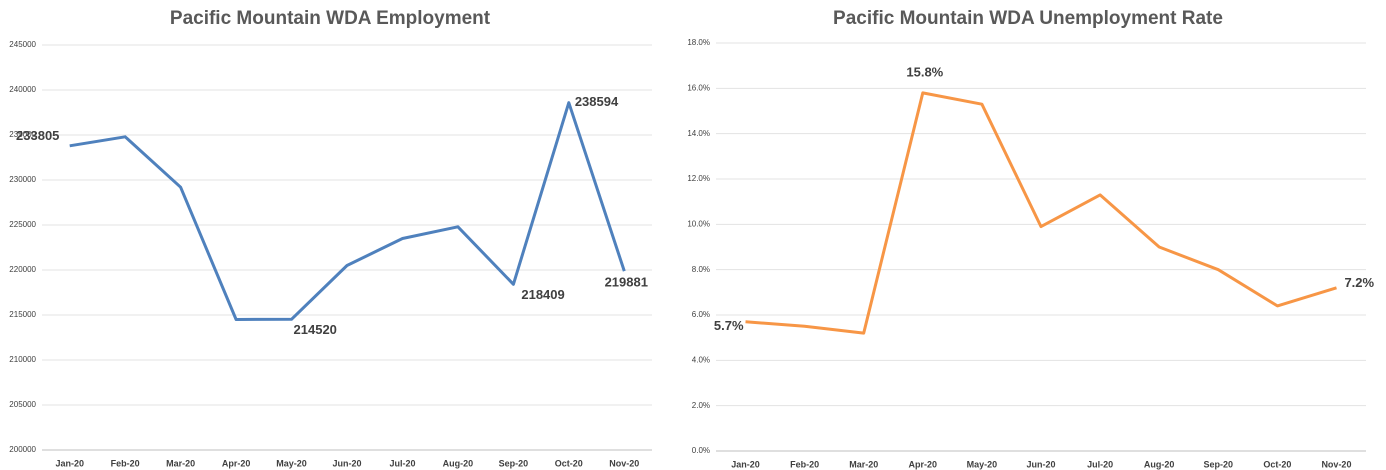 The image size is (1386, 470). What do you see at coordinates (22, 224) in the screenshot?
I see `y-tick-label: 225000` at bounding box center [22, 224].